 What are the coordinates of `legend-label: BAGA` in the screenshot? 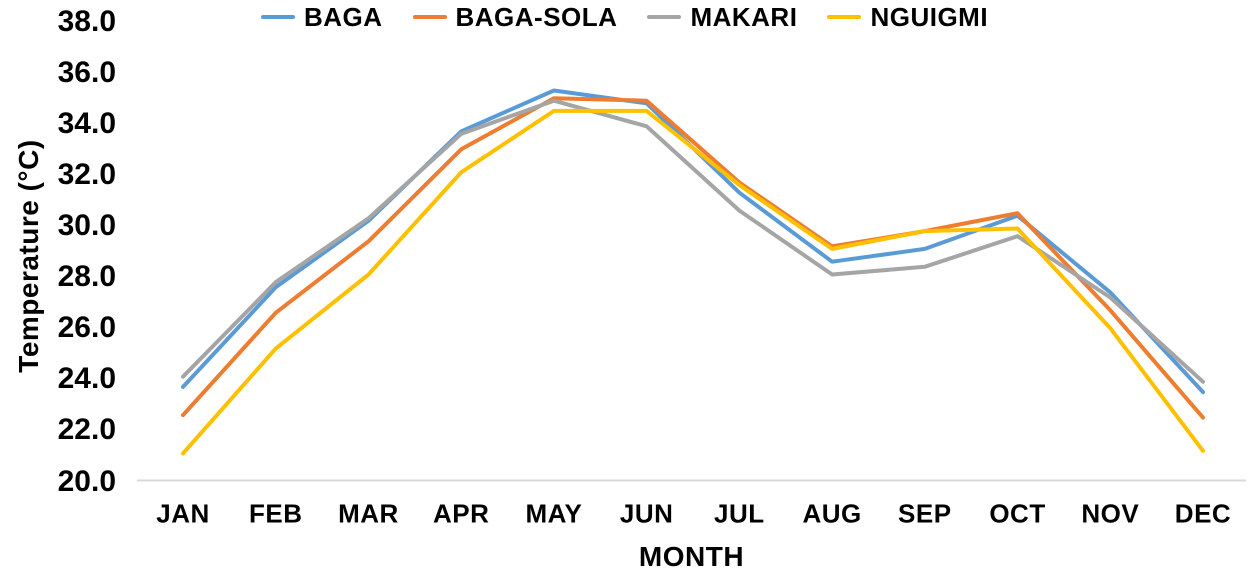 It's located at (343, 16).